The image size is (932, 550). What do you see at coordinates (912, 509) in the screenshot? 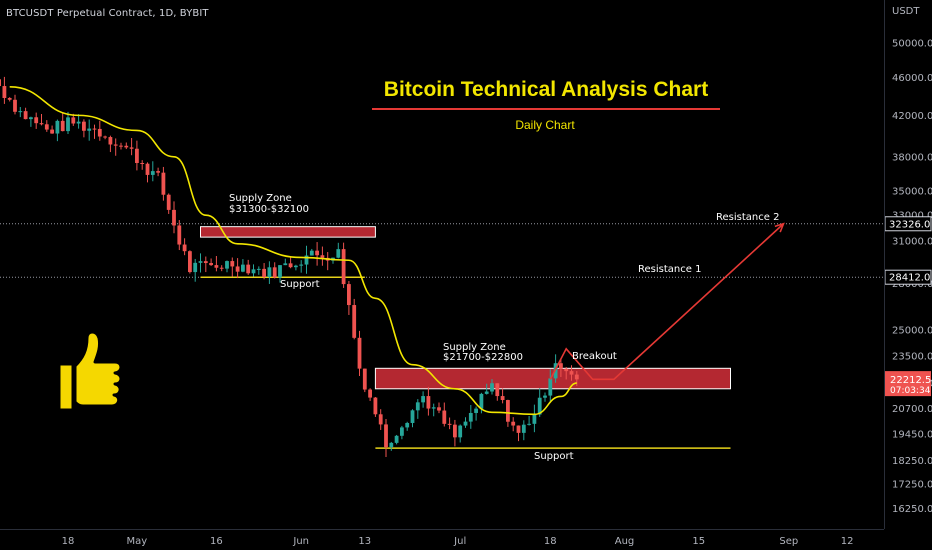
I see `y-tick-label: 16250.0` at bounding box center [912, 509].